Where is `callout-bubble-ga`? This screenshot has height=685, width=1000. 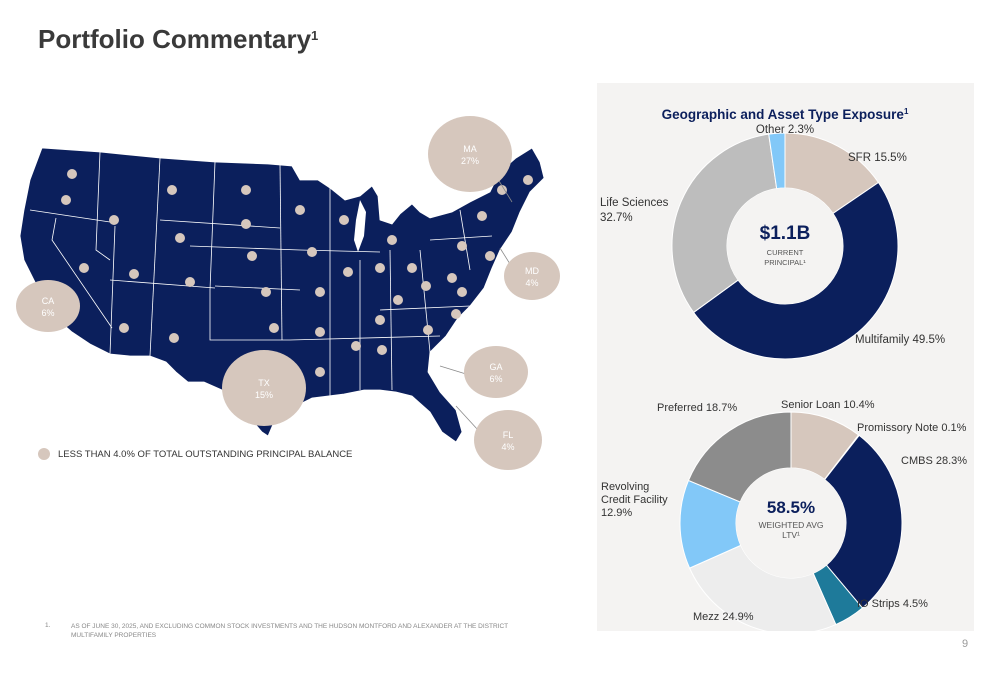
callout-bubble-ga is located at coordinates (496, 372).